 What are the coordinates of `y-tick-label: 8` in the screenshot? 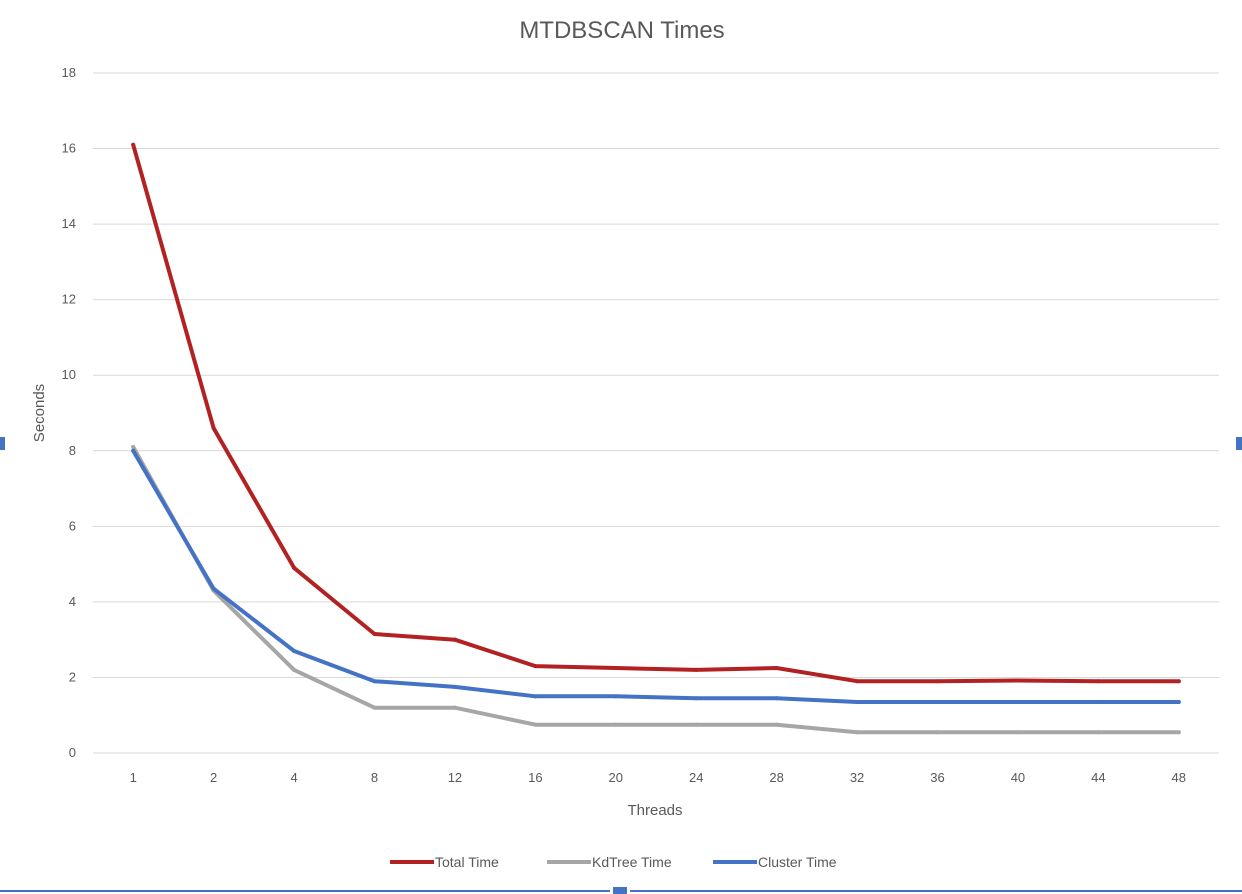 It's located at (72, 450).